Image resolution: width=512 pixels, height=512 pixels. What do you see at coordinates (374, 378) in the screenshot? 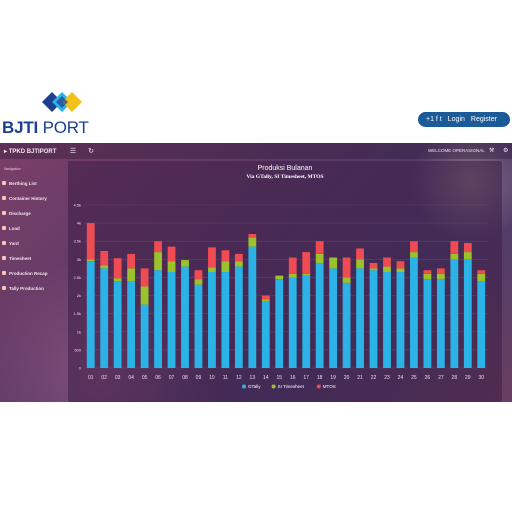
I see `x-tick-label: 22` at bounding box center [374, 378].